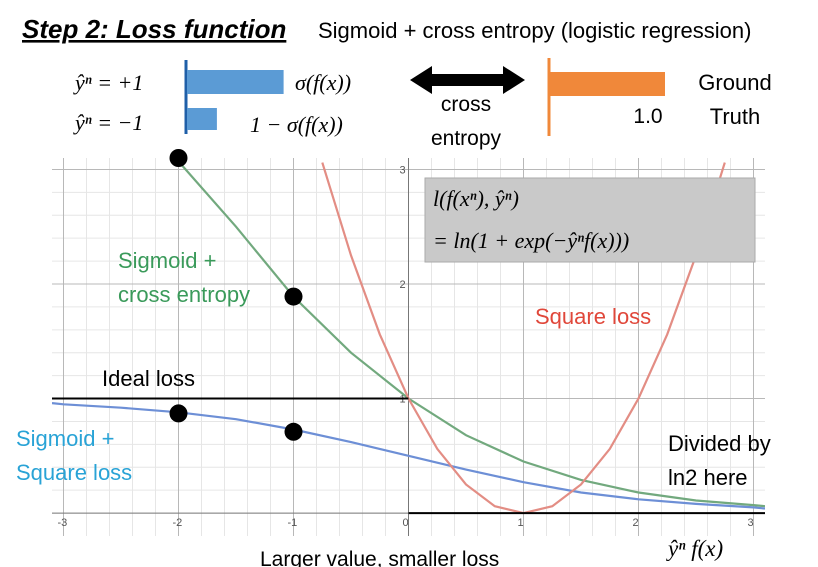 The width and height of the screenshot is (818, 567). I want to click on ground-truth-bar, so click(607, 84).